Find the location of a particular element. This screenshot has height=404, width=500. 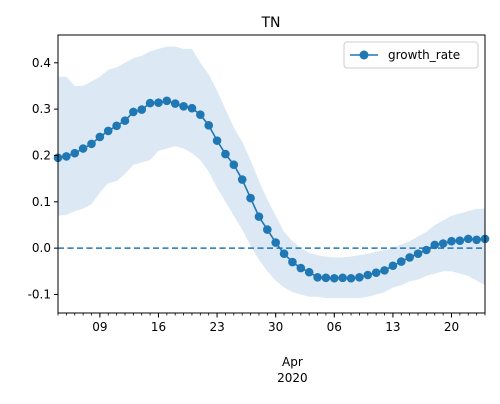

y-tick-label: 0.4 is located at coordinates (41, 63).